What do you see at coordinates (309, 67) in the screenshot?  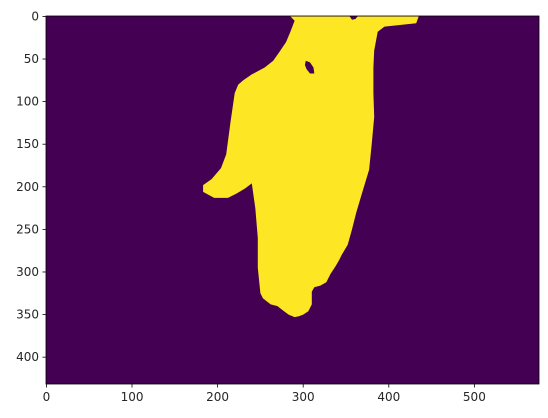 I see `mask-hole` at bounding box center [309, 67].